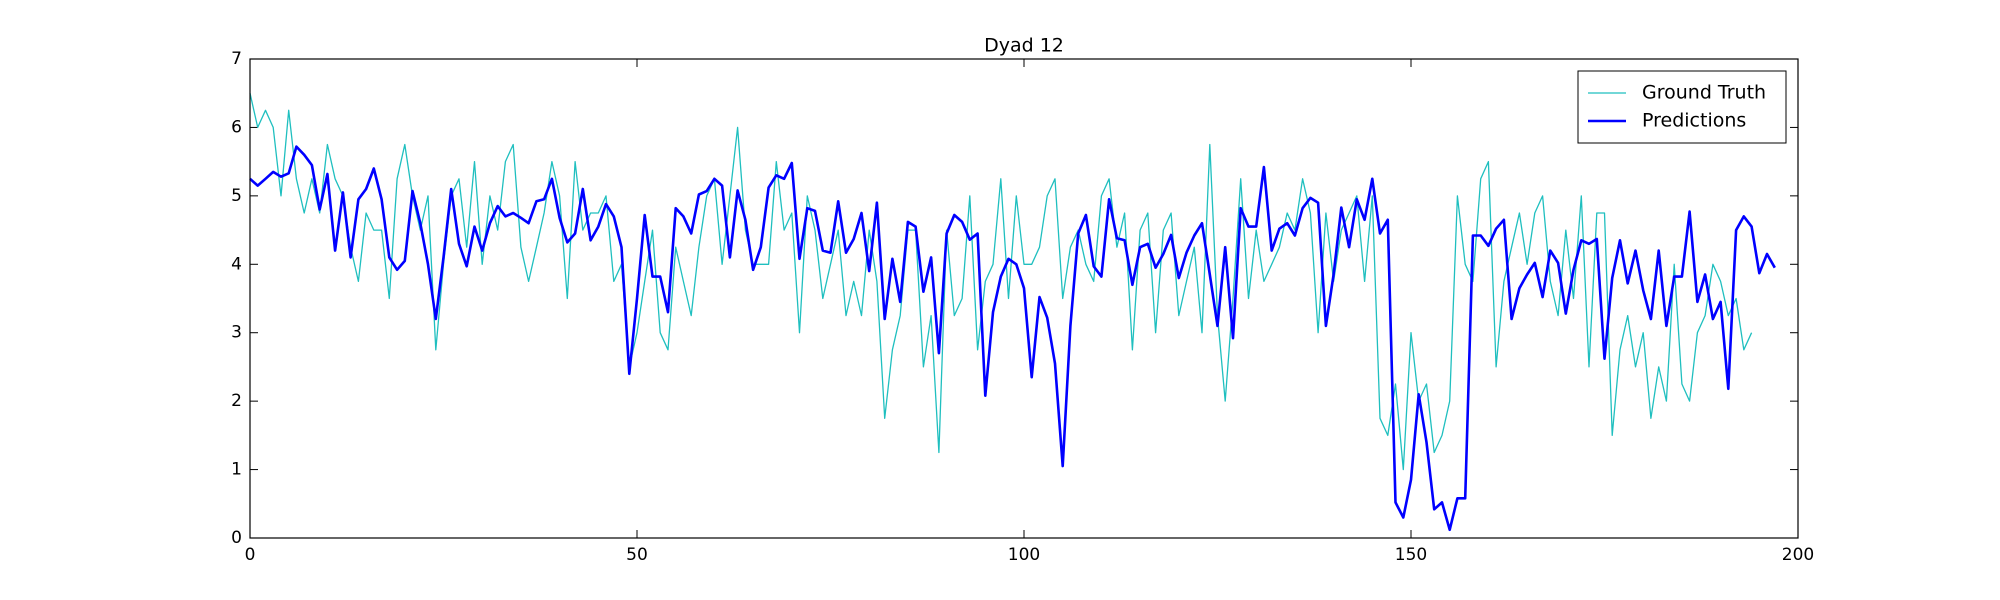  What do you see at coordinates (236, 538) in the screenshot?
I see `y-tick-label: 0` at bounding box center [236, 538].